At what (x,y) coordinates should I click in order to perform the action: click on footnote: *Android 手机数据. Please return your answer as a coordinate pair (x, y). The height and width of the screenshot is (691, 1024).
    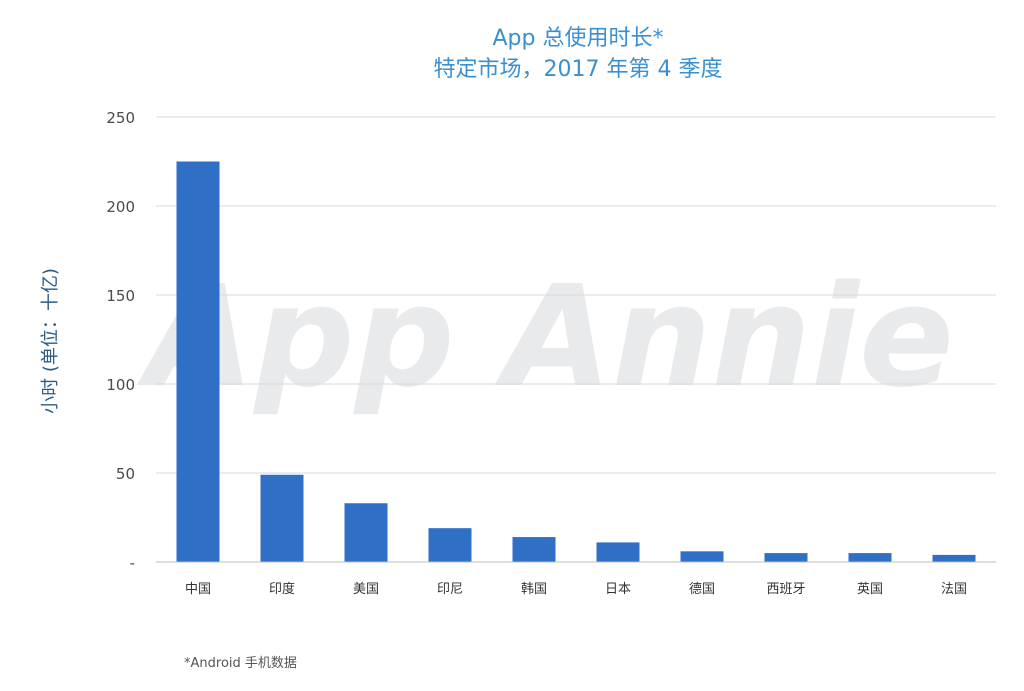
    Looking at the image, I should click on (240, 663).